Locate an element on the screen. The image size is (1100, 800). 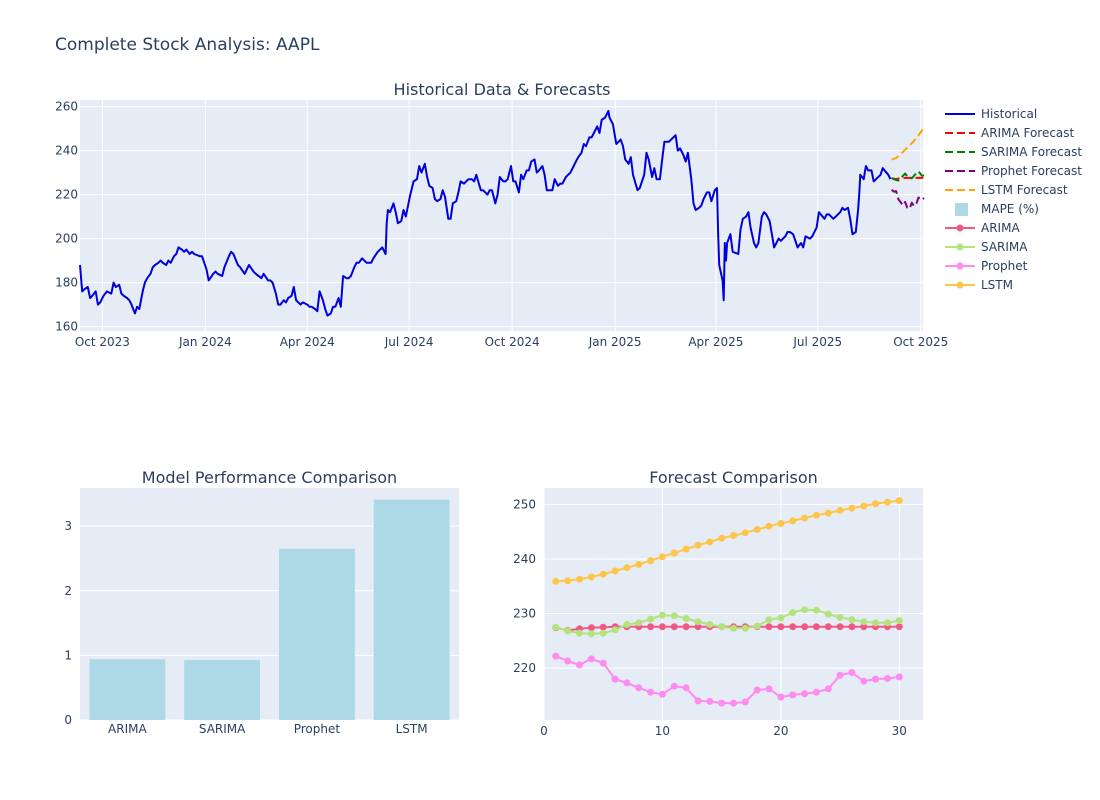
legend-label: SARIMA is located at coordinates (1004, 247).